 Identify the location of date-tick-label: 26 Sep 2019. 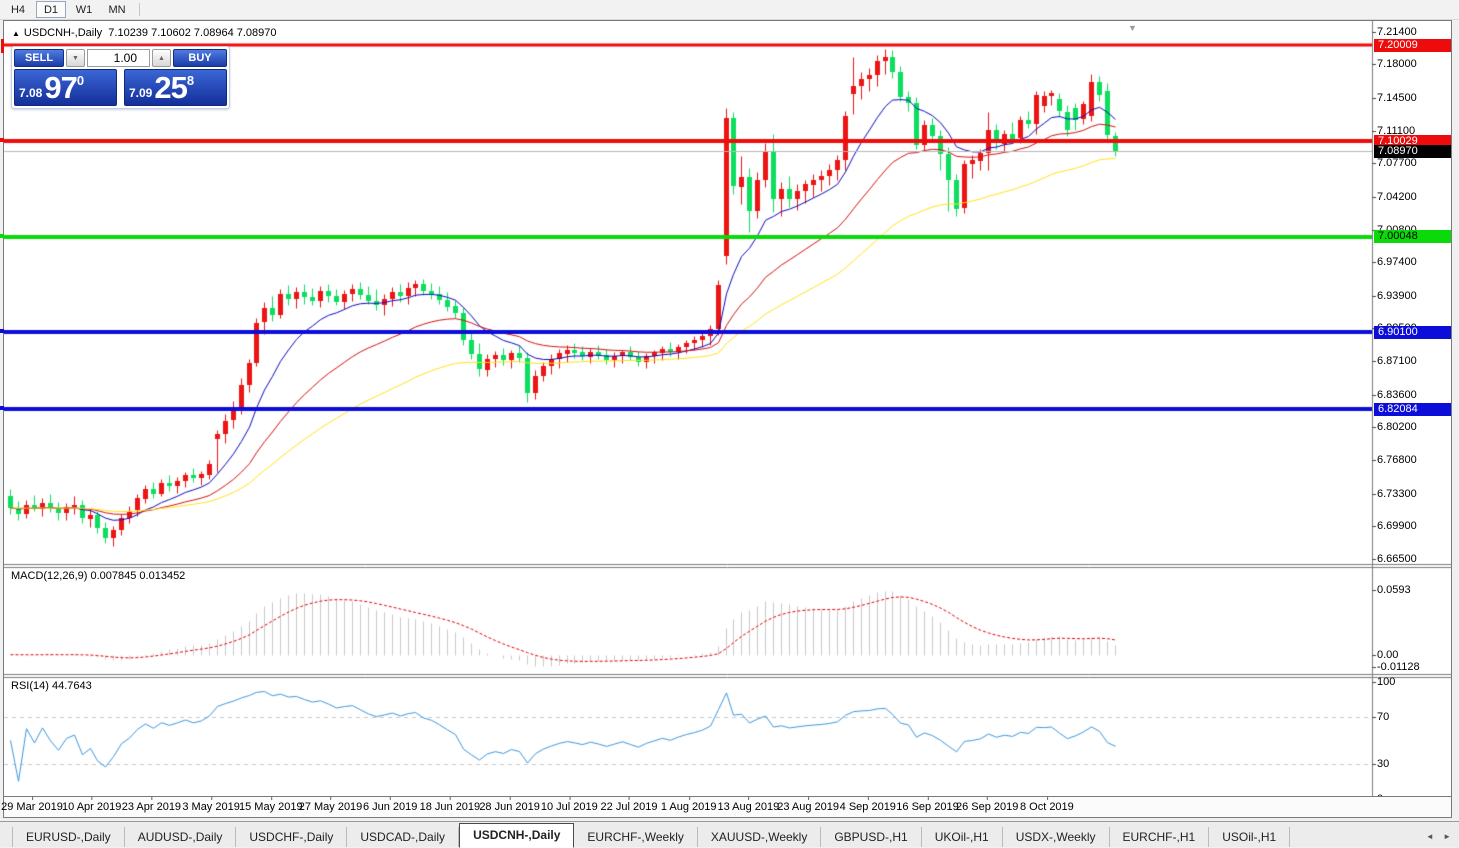
(987, 805).